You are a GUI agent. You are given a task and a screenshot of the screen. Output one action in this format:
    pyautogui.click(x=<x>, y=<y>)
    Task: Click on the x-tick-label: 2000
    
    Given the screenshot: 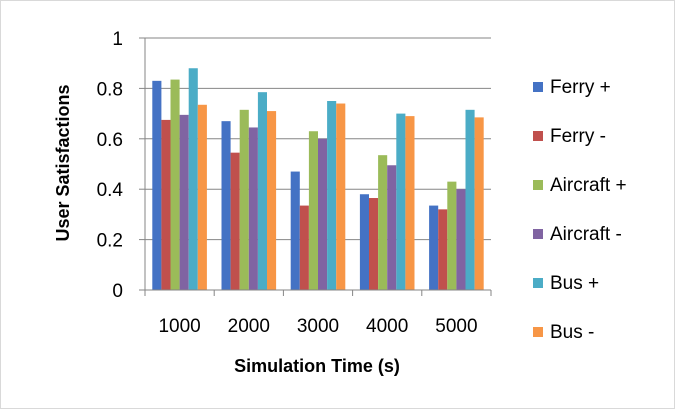 What is the action you would take?
    pyautogui.click(x=249, y=326)
    